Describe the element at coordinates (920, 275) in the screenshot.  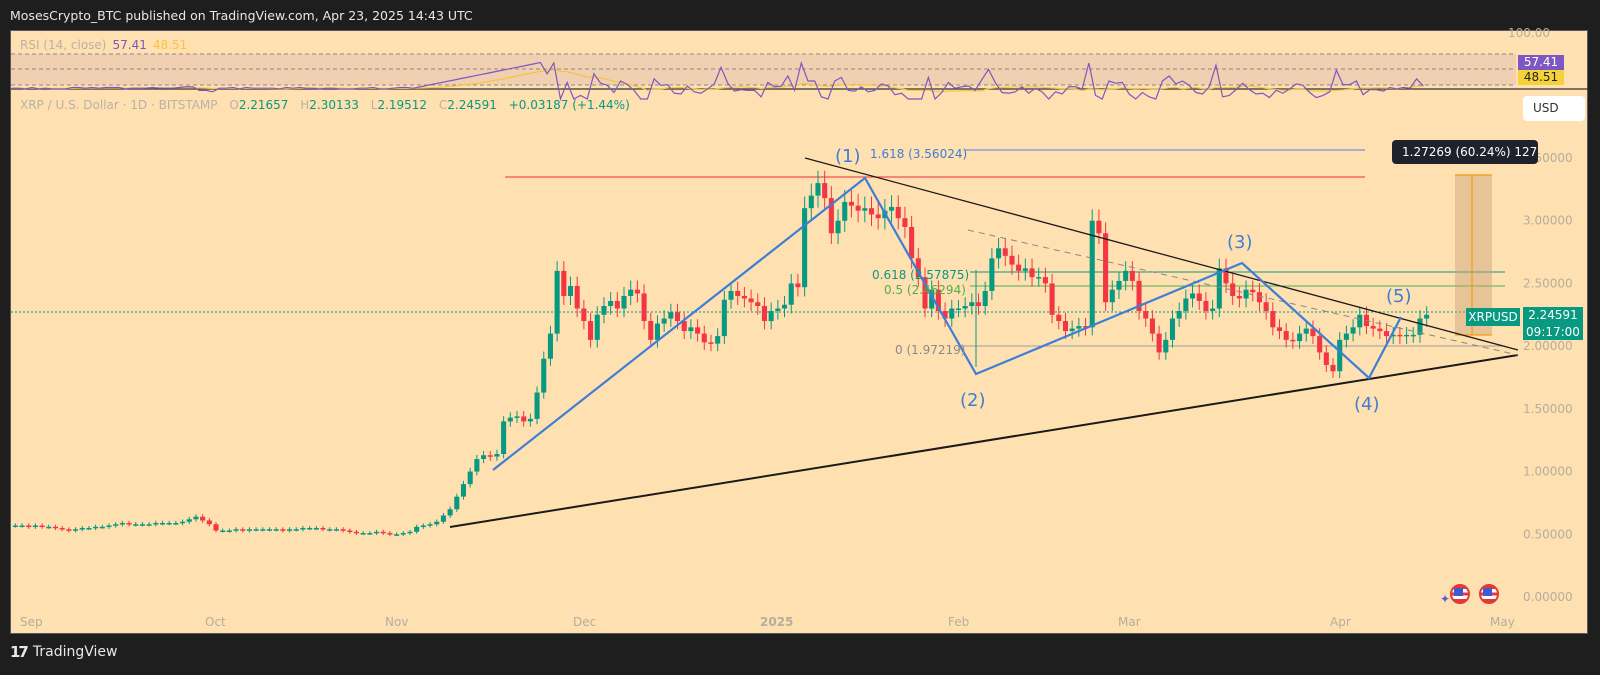
I see `svg-text: 0.618 (2.57875)` at that location.